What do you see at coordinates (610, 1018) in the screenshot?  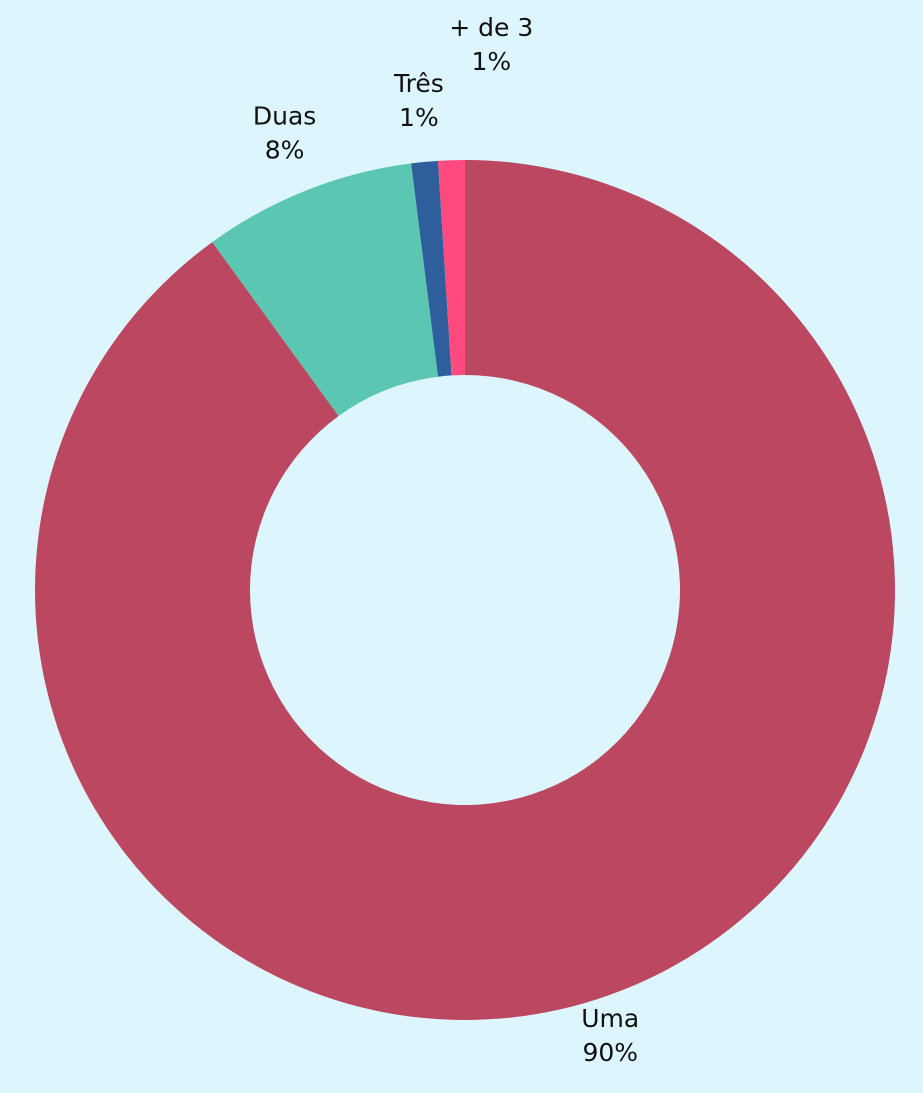 I see `slice-label: Uma` at bounding box center [610, 1018].